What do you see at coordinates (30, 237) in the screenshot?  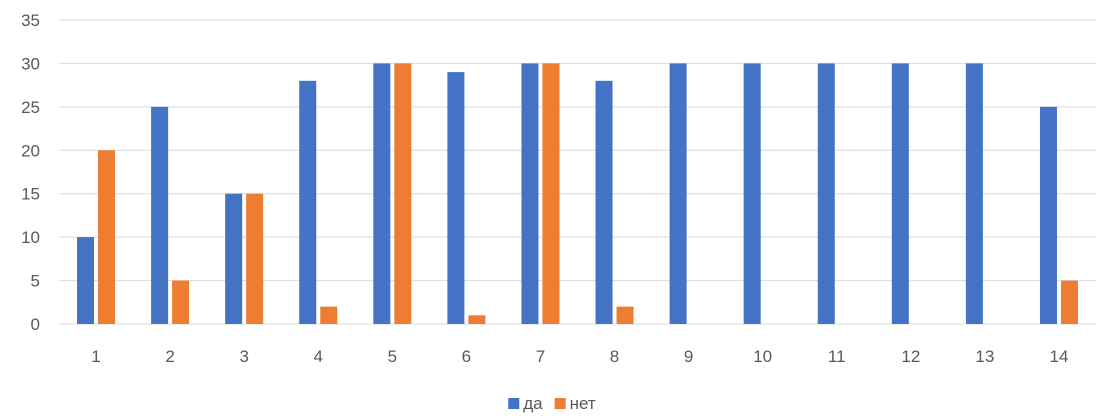 I see `y-tick-label: 10` at bounding box center [30, 237].